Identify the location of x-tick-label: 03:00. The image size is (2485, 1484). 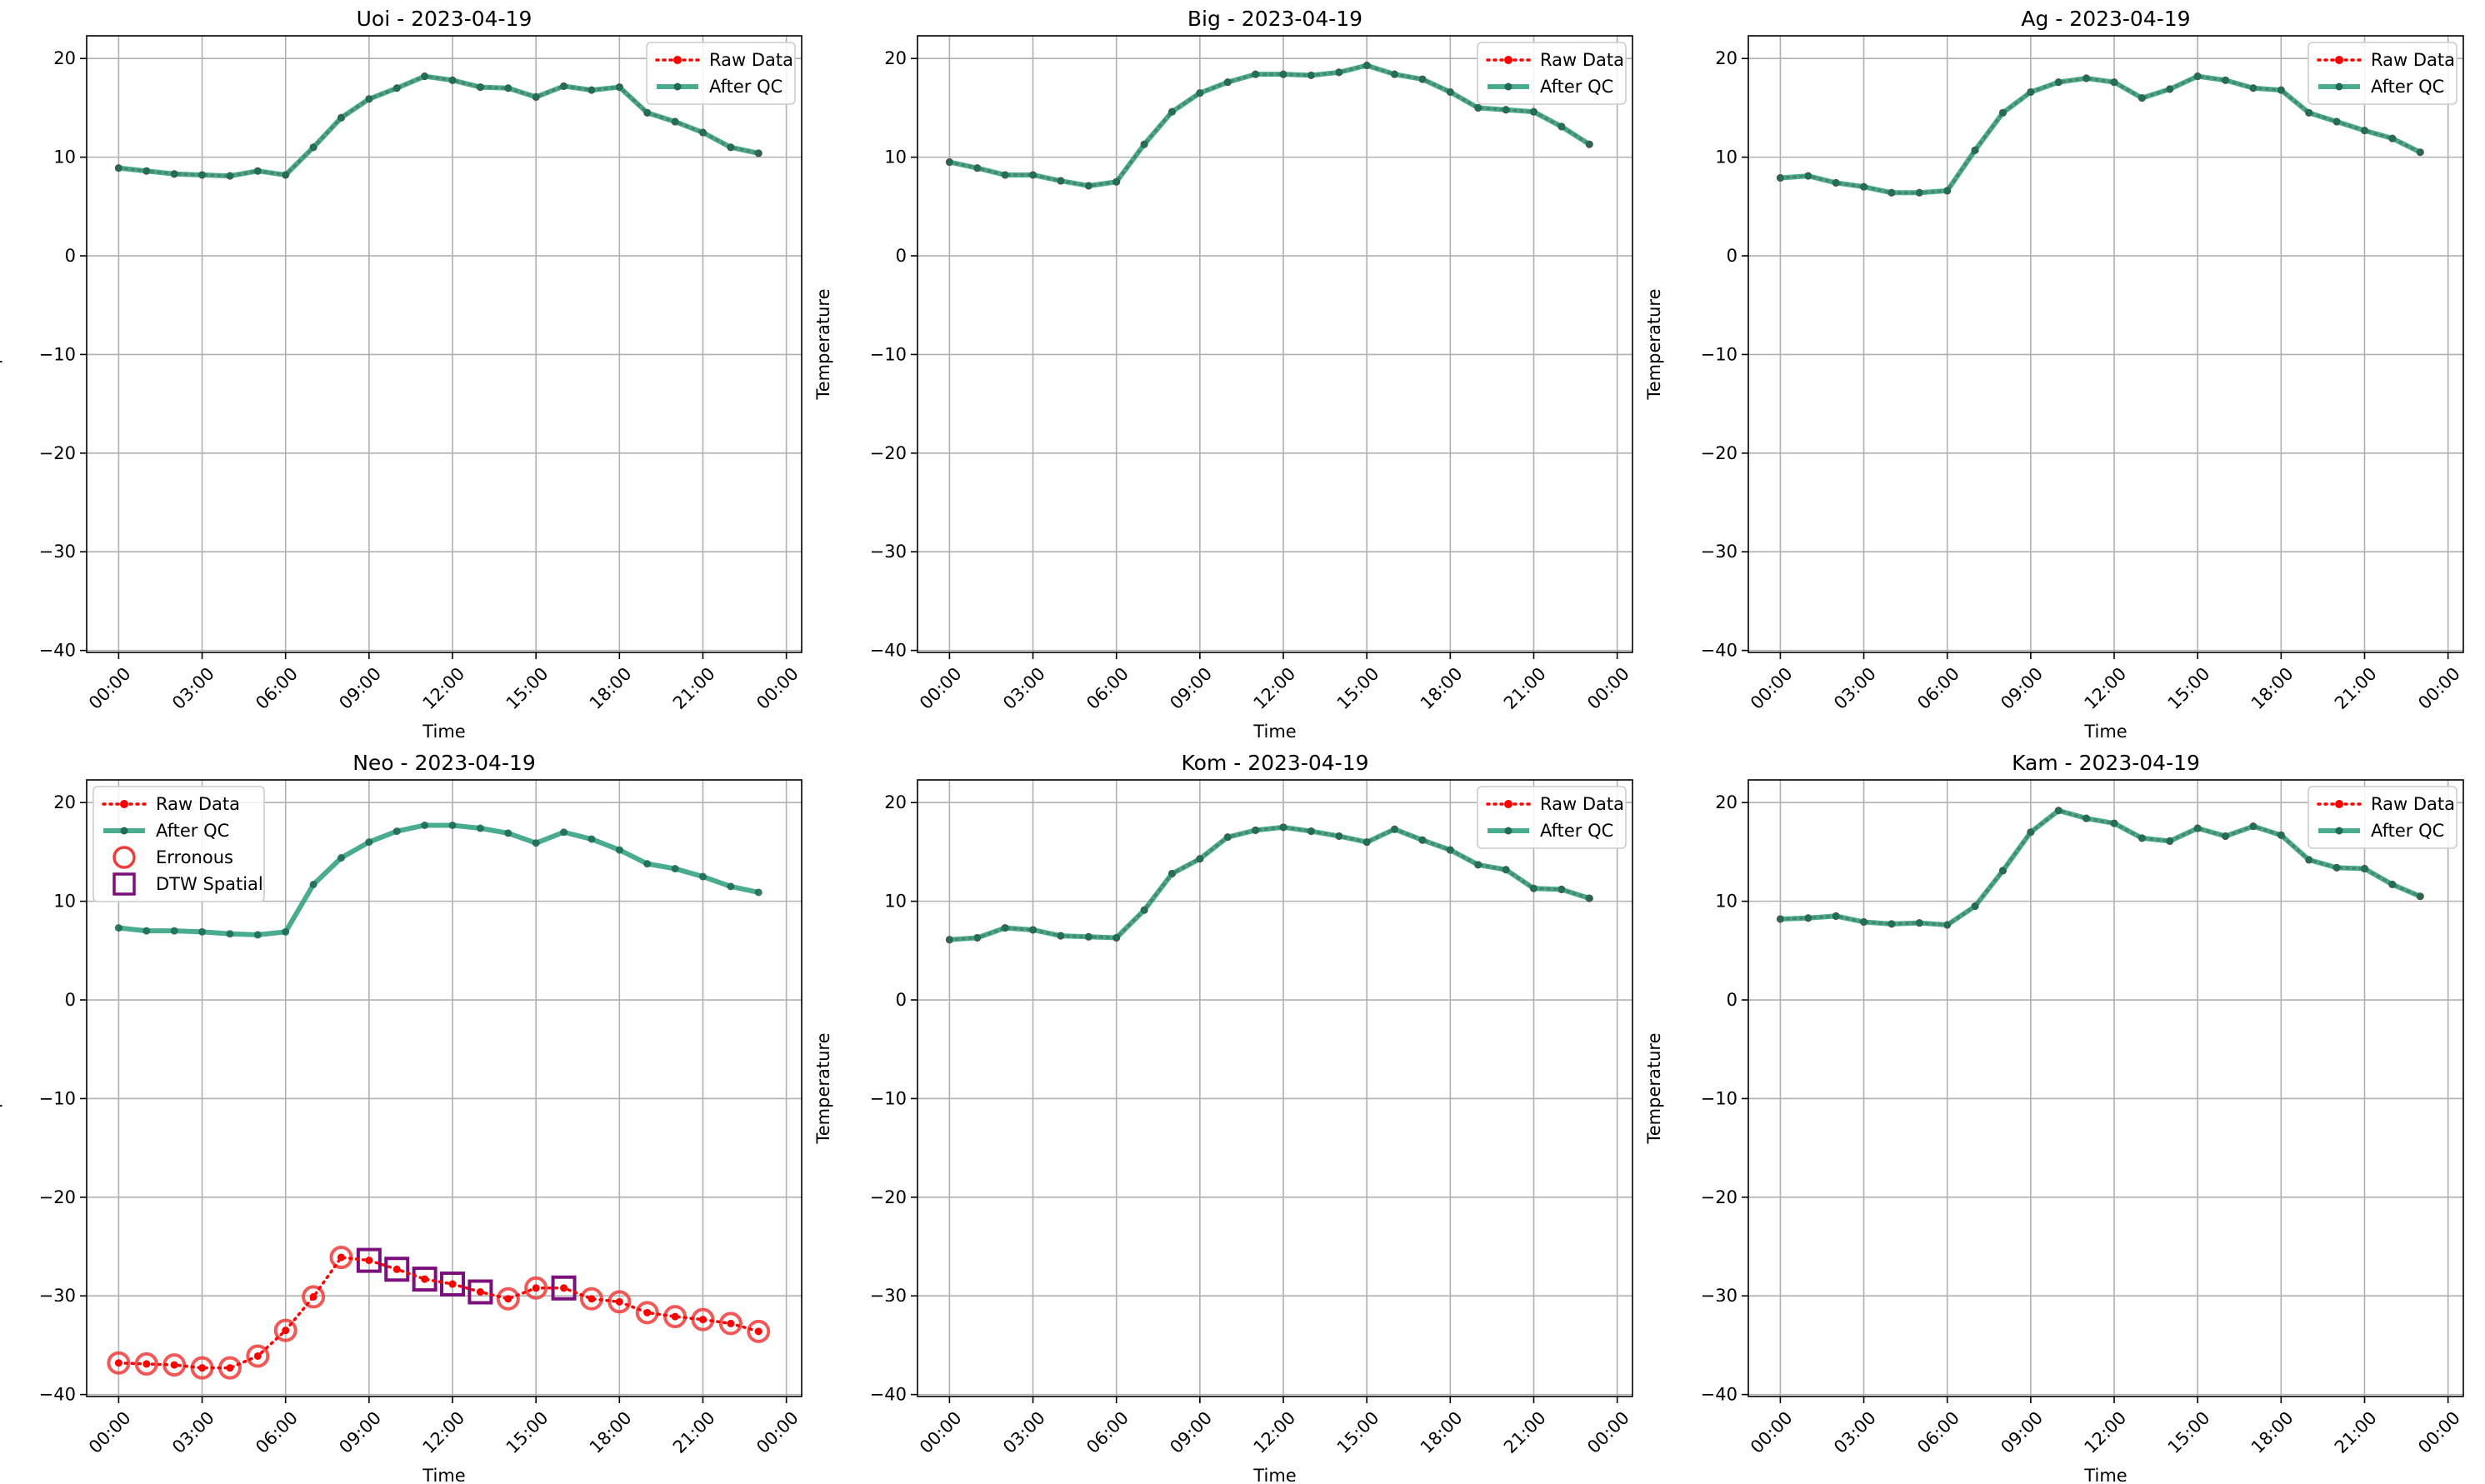
(1024, 688).